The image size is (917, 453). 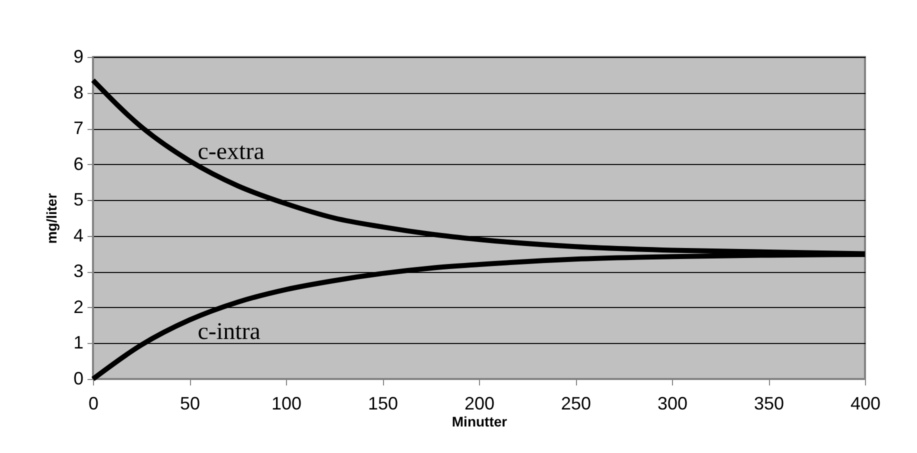 What do you see at coordinates (78, 378) in the screenshot?
I see `y-tick-label: 0` at bounding box center [78, 378].